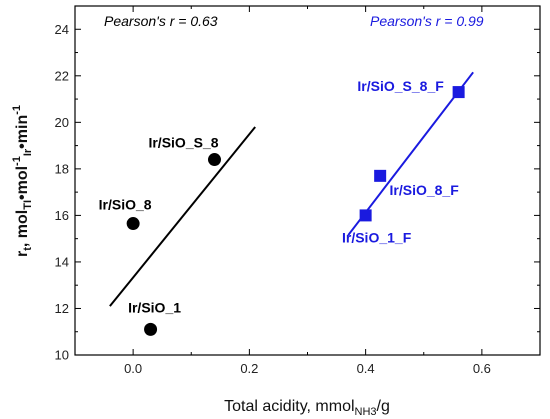 This screenshot has height=419, width=550. I want to click on x-axis-title: Total acidity, mmolNH3/g, so click(307, 408).